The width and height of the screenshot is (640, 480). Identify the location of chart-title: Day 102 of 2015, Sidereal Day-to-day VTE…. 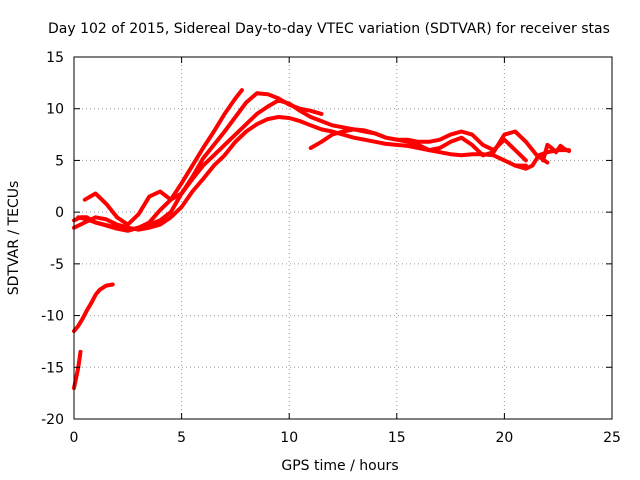
(329, 29).